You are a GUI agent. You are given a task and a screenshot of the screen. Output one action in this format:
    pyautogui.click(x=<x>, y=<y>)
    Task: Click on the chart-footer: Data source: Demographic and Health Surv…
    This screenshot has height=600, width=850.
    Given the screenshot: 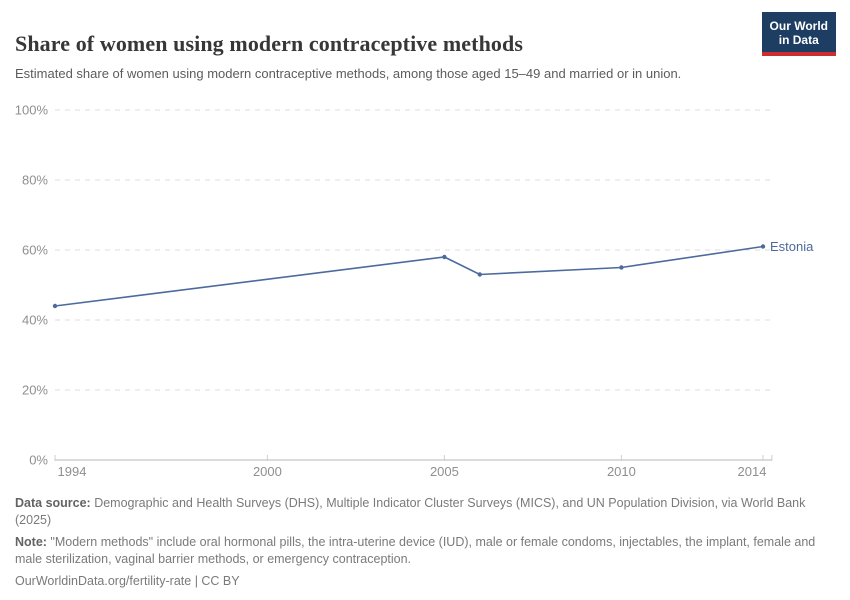 What is the action you would take?
    pyautogui.click(x=417, y=542)
    